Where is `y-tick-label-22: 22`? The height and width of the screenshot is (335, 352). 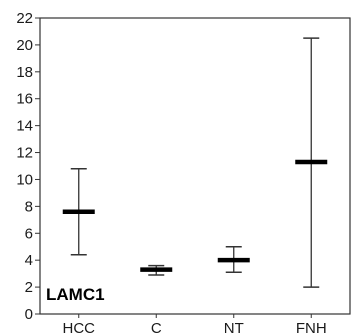 y-tick-label-22: 22 is located at coordinates (24, 18).